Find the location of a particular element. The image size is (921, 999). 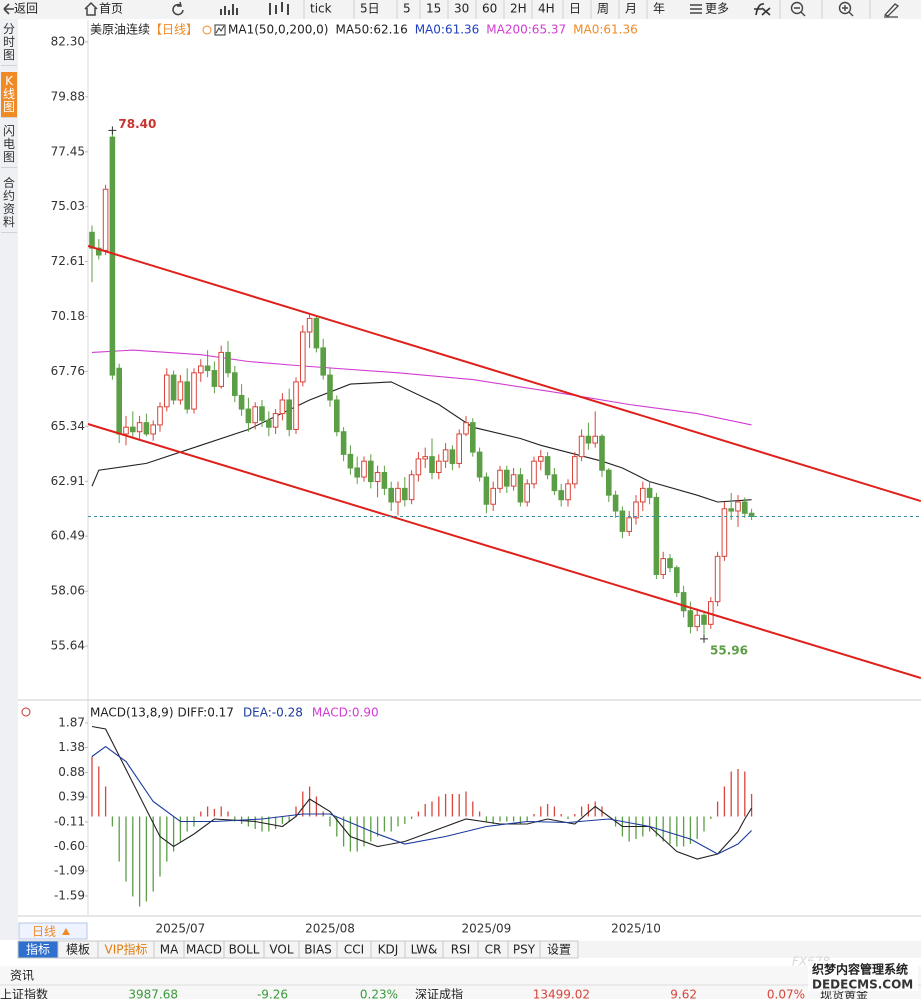

zoom-out-icon is located at coordinates (797, 8).